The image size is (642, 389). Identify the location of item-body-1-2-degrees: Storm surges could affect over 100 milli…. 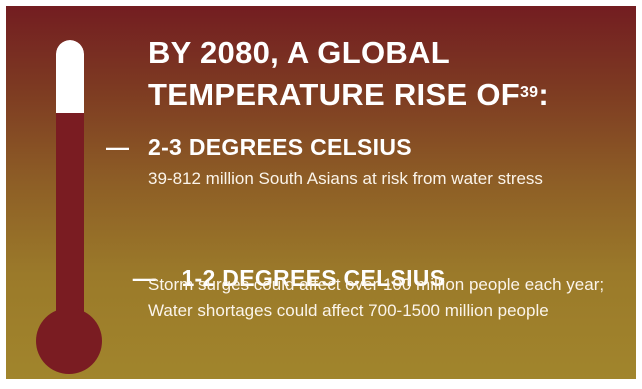
(376, 297).